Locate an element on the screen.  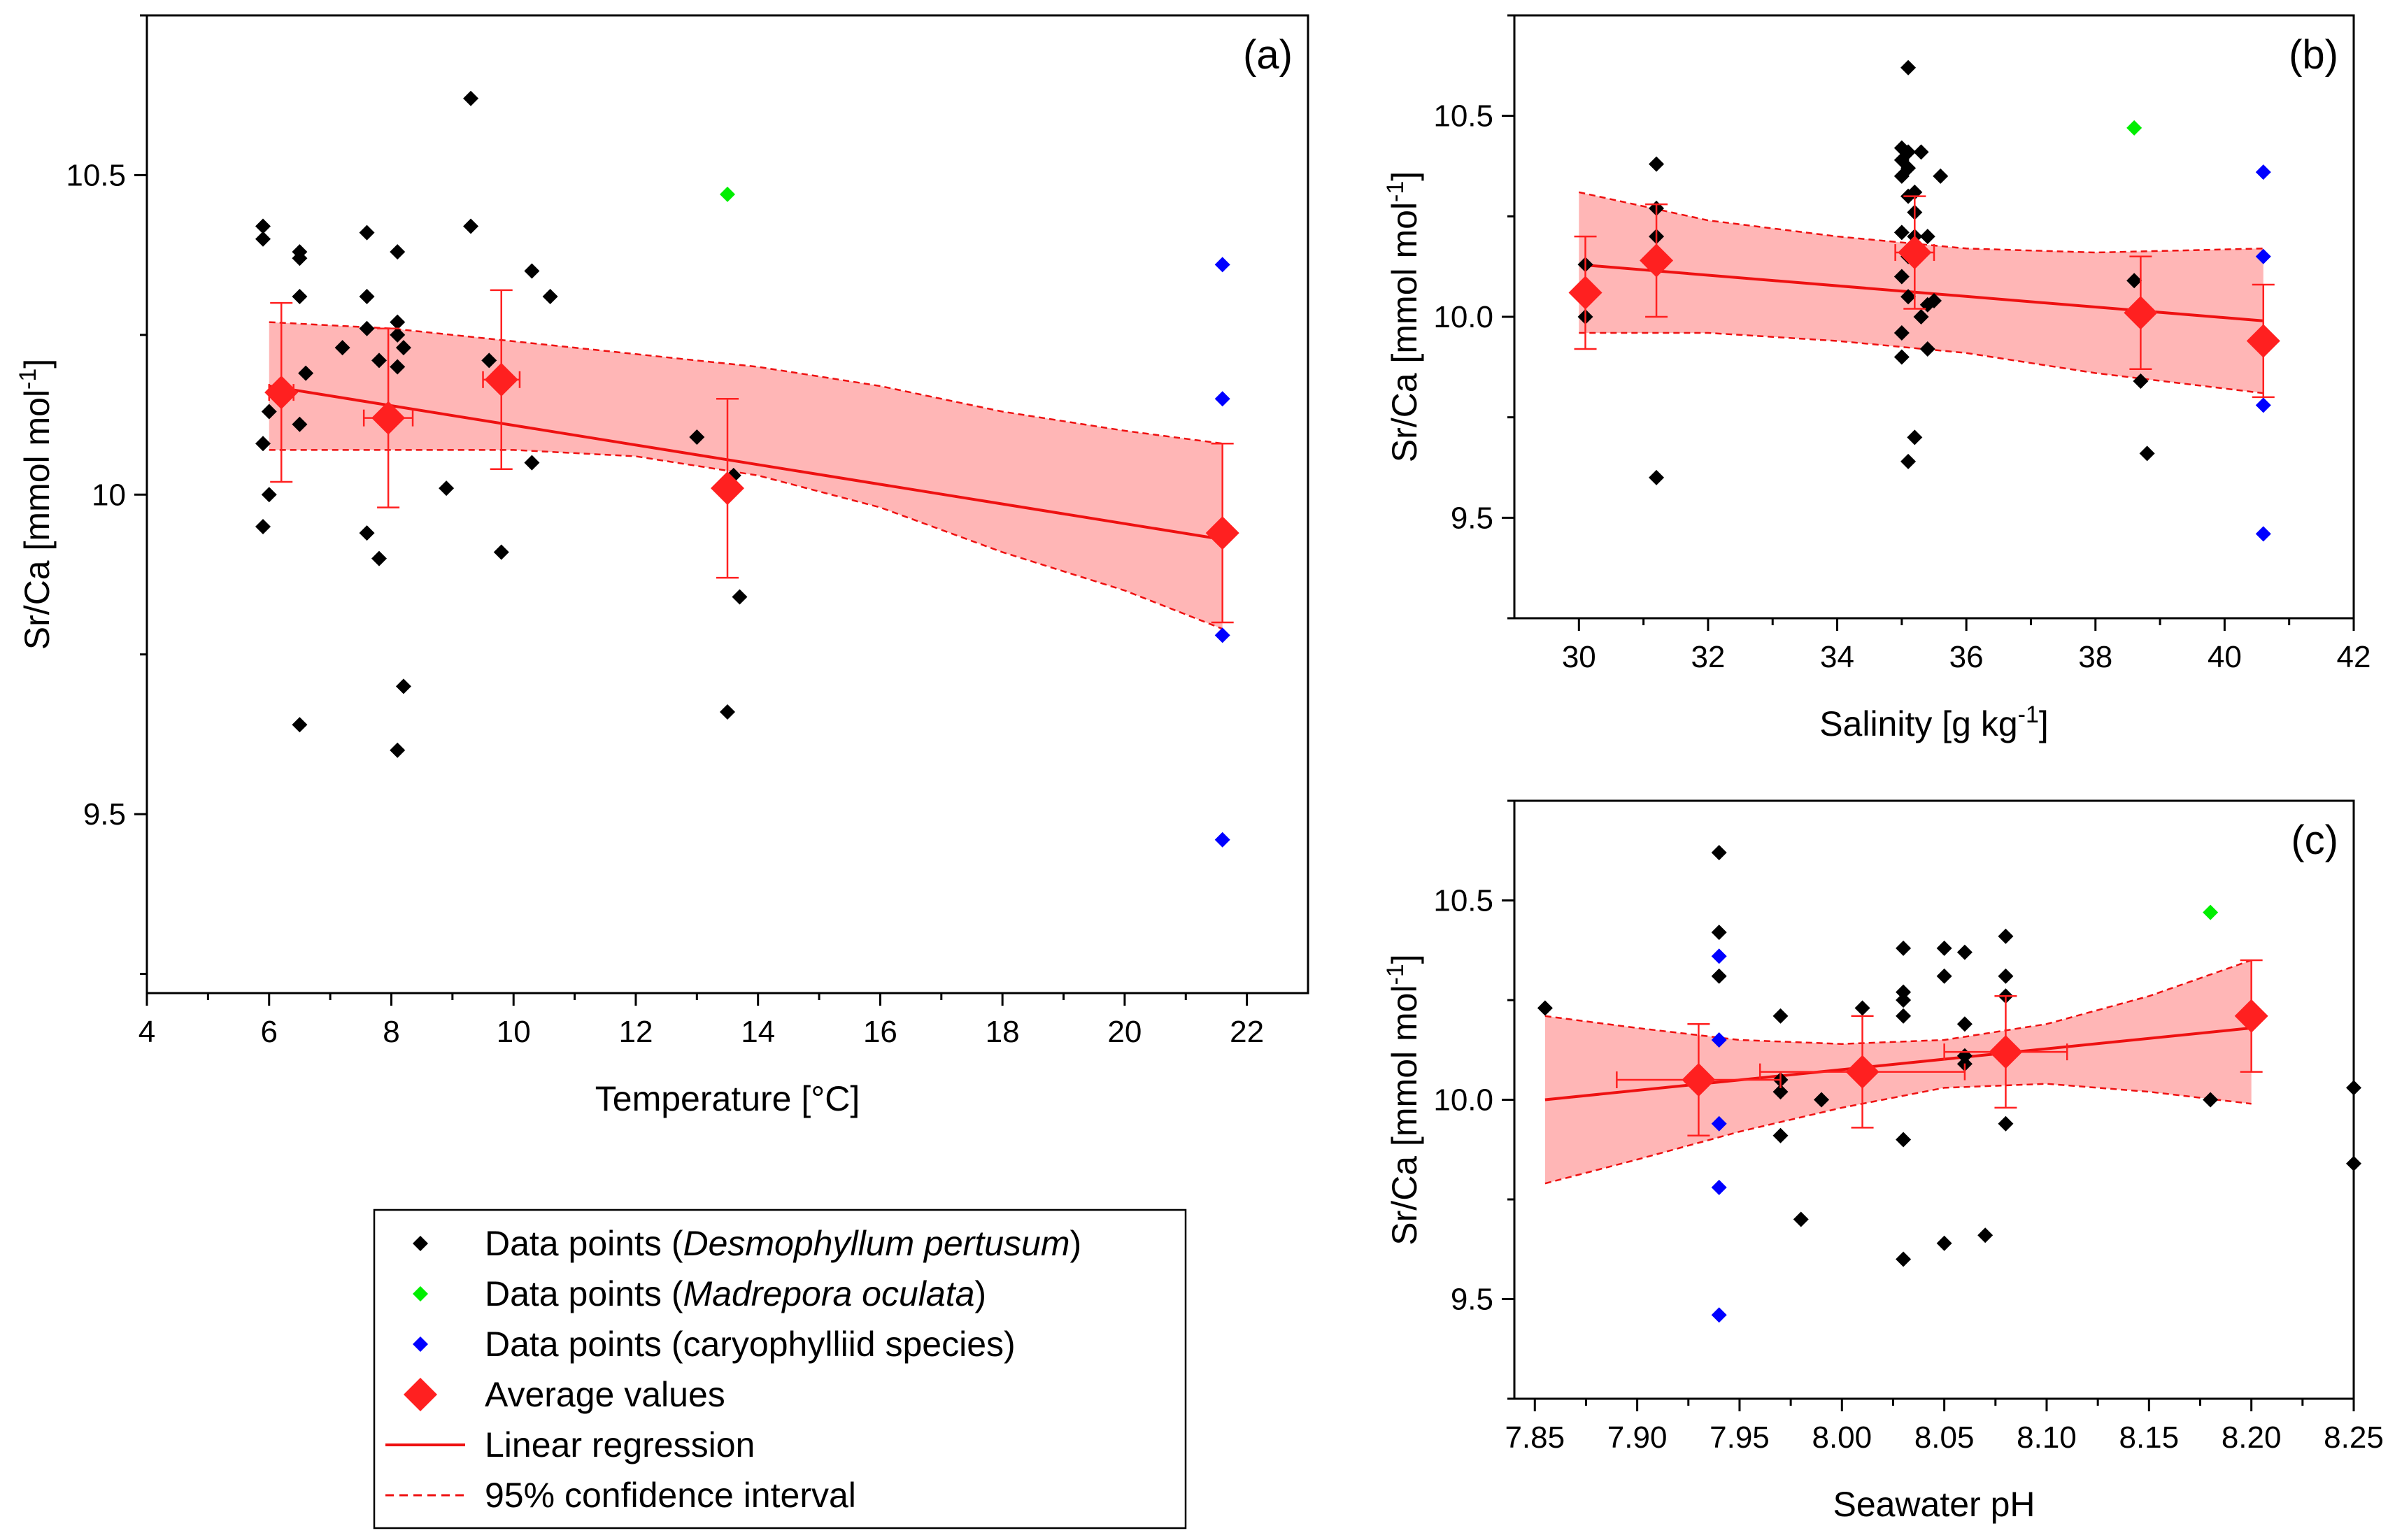
x-tick-label: 8.15 is located at coordinates (2149, 1437).